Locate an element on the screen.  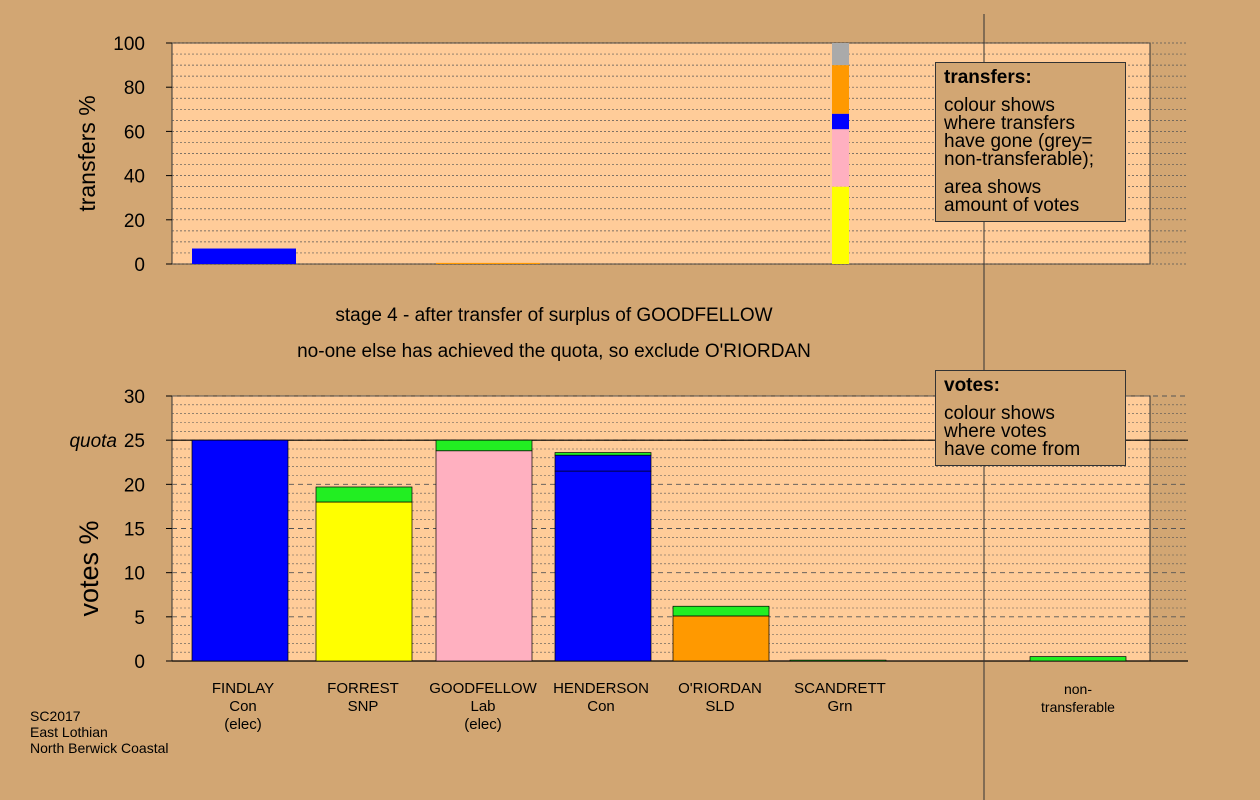
candidate-name: non- is located at coordinates (1078, 689).